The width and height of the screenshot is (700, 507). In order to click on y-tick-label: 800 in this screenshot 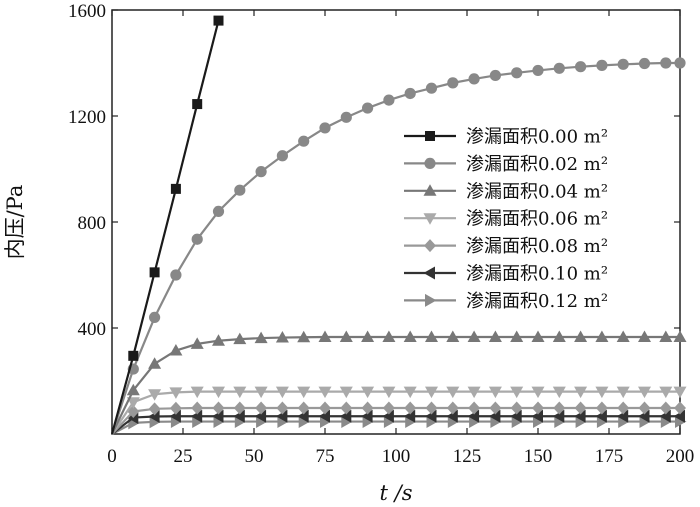, I will do `click(92, 223)`.